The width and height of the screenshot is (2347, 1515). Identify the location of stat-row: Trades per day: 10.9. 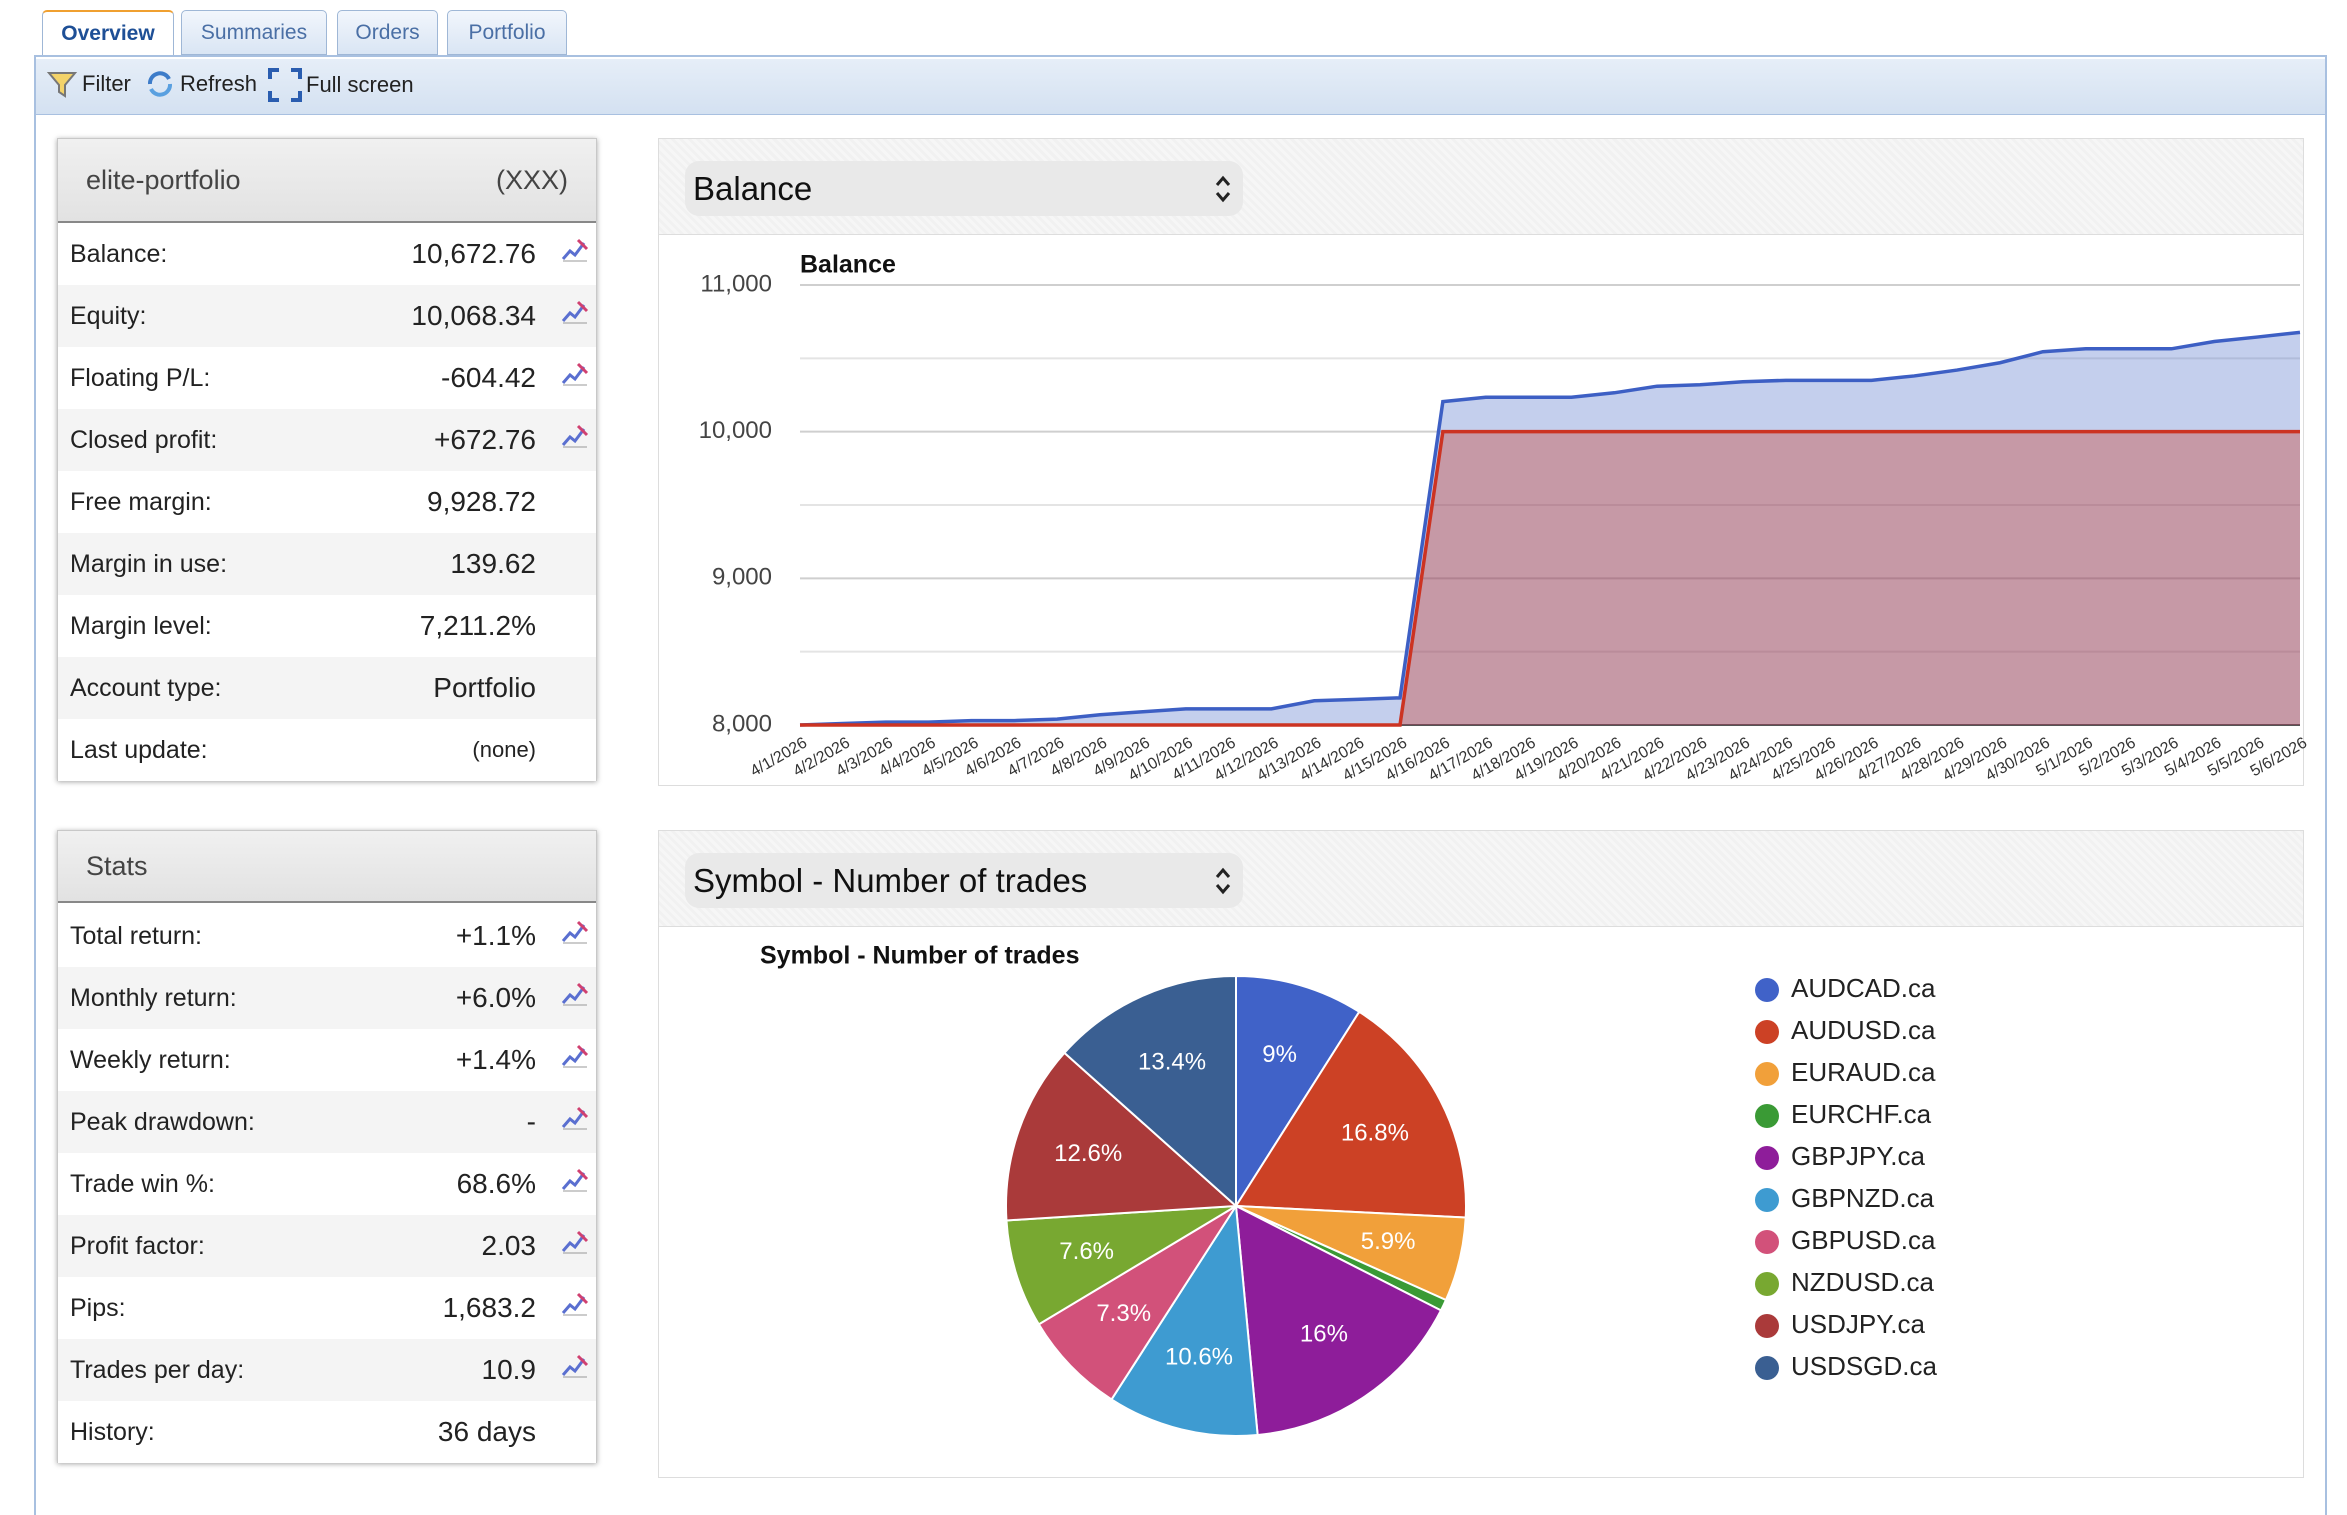
(327, 1370).